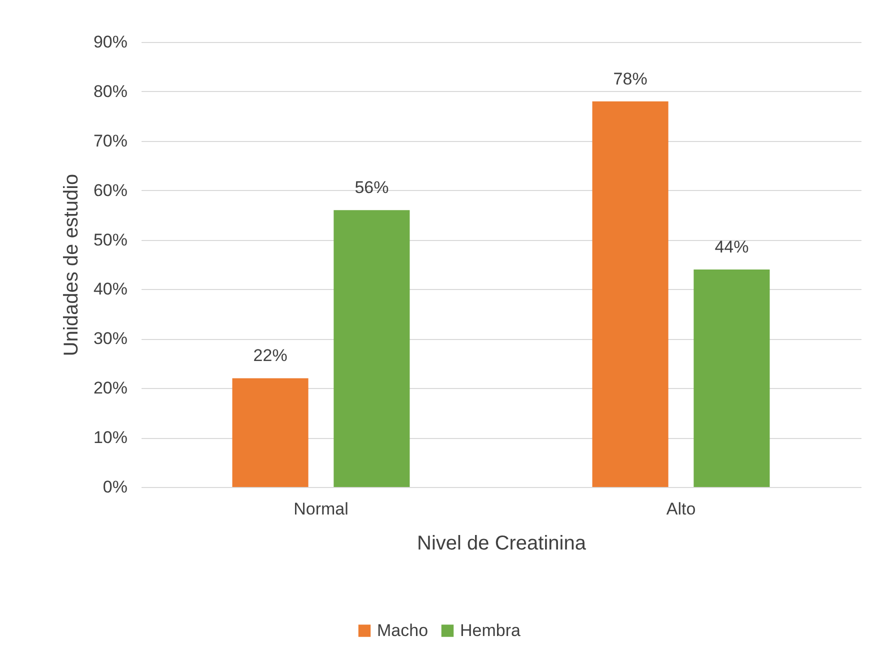 Image resolution: width=892 pixels, height=657 pixels. What do you see at coordinates (630, 78) in the screenshot?
I see `data-label: 78%` at bounding box center [630, 78].